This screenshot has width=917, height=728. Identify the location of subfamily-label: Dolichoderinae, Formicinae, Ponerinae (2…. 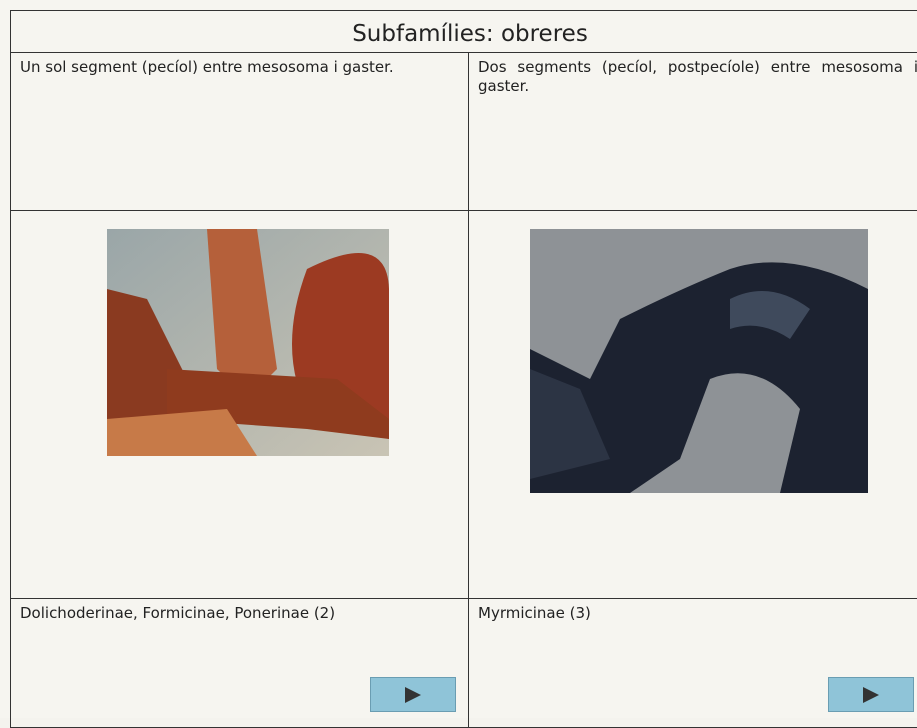
(178, 613).